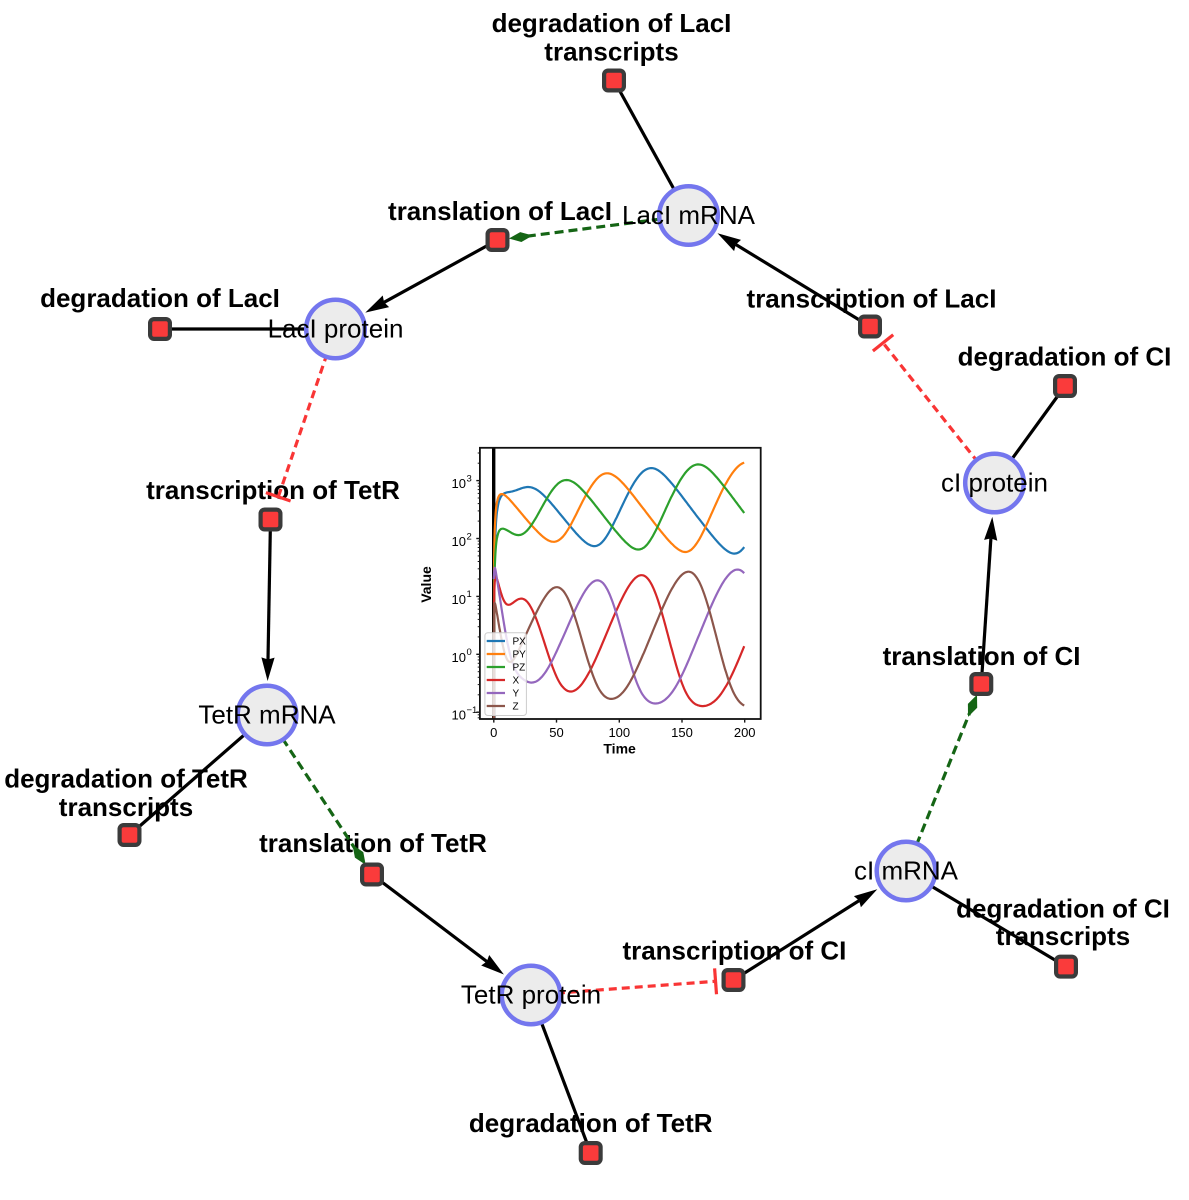  I want to click on svg-text: TetR protein, so click(531, 995).